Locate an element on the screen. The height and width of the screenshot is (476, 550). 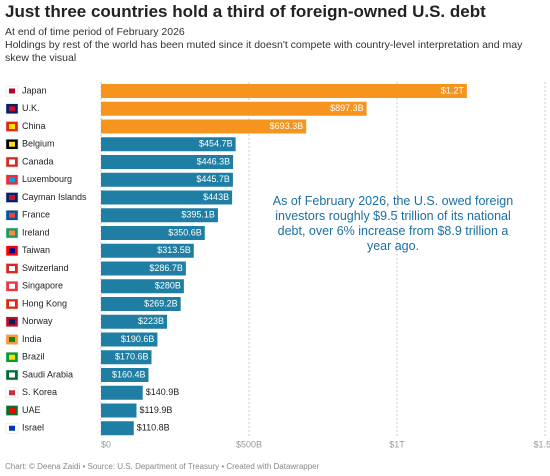
y-tick-label: Saudi Arabia is located at coordinates (47, 374).